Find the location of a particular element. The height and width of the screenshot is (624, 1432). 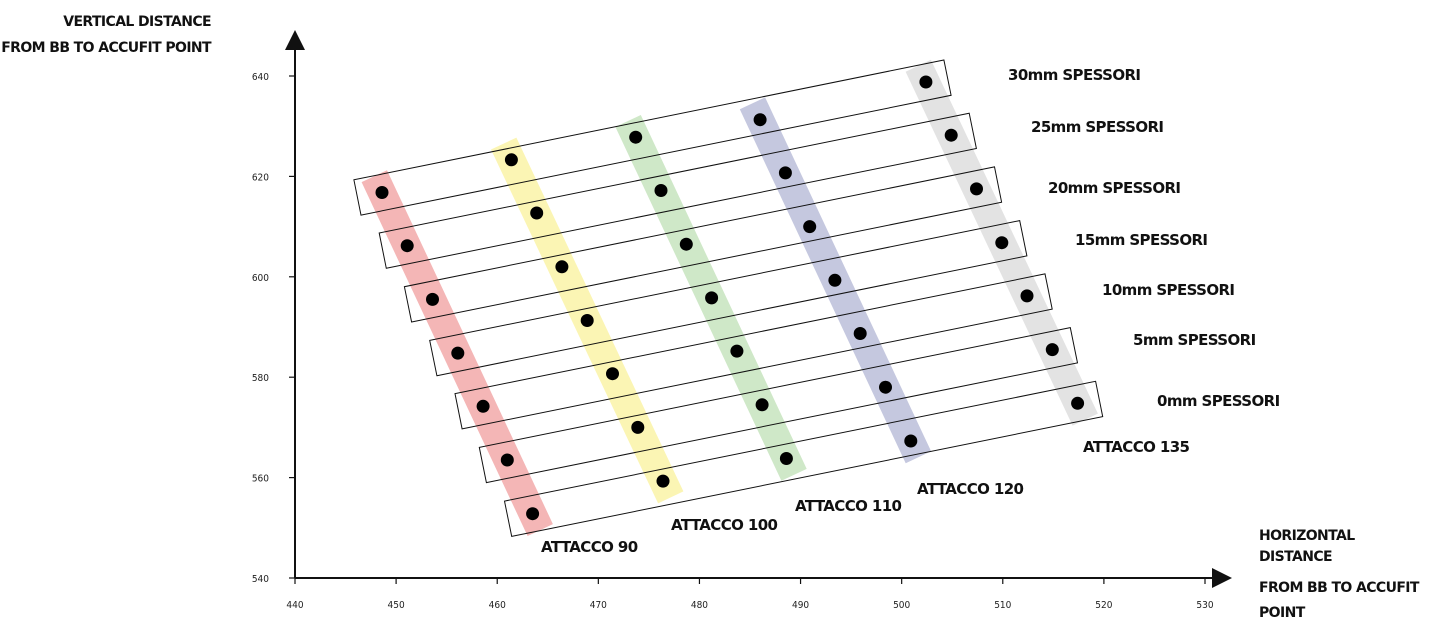

column-label: ATTACCO 110 is located at coordinates (848, 506).